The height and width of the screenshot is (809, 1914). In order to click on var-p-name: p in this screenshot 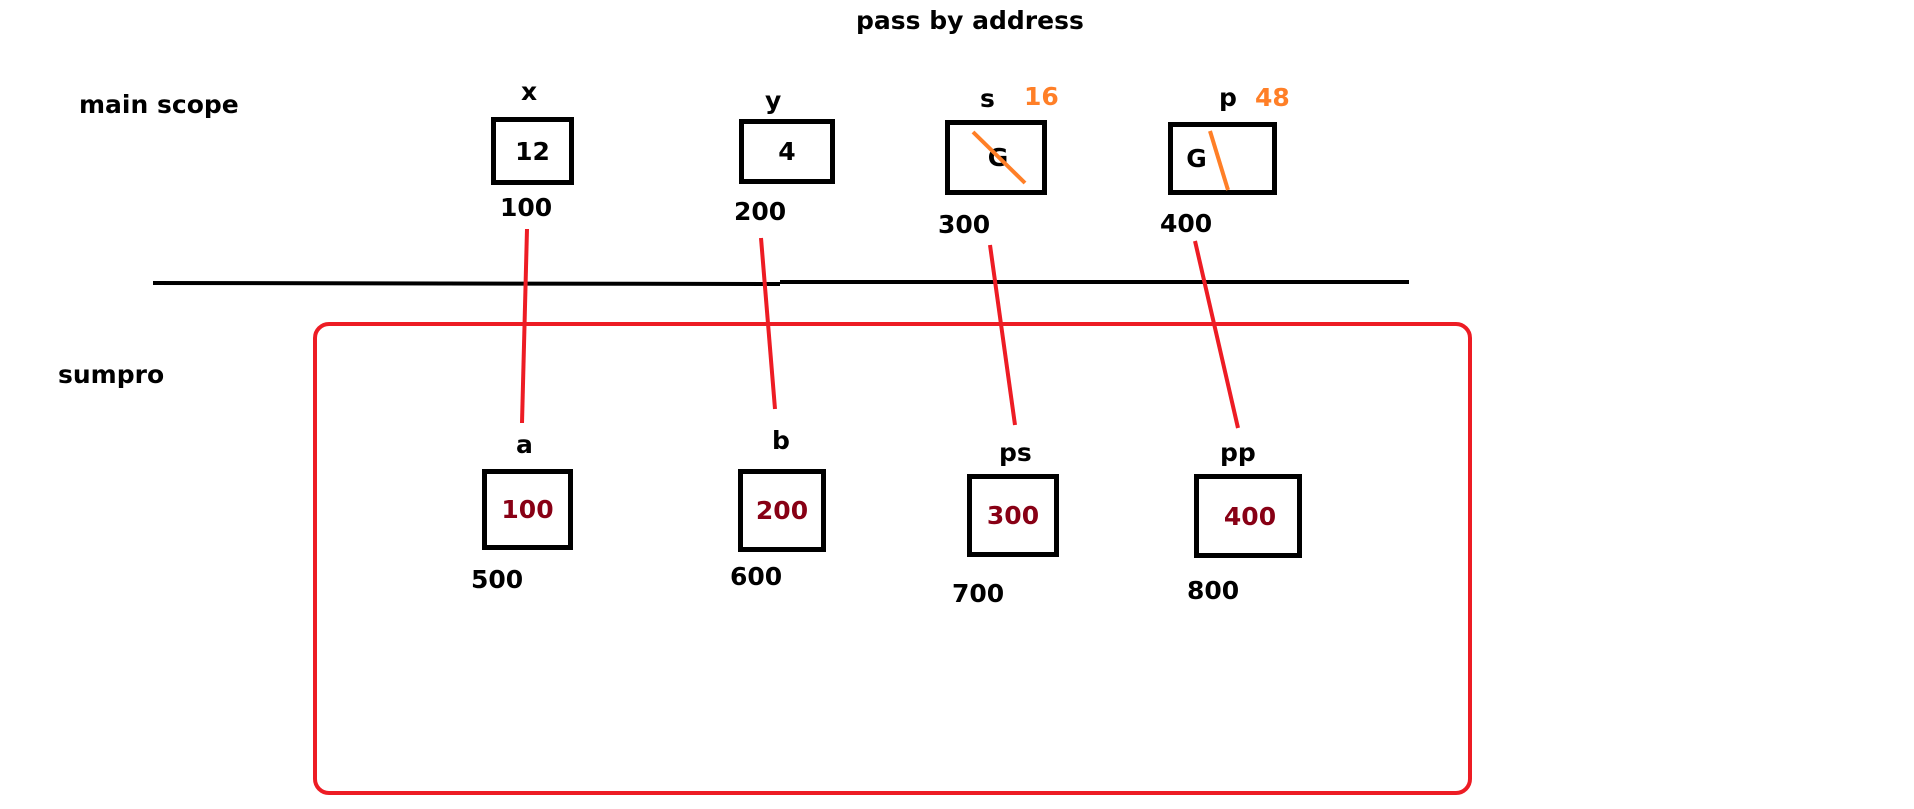, I will do `click(1228, 97)`.